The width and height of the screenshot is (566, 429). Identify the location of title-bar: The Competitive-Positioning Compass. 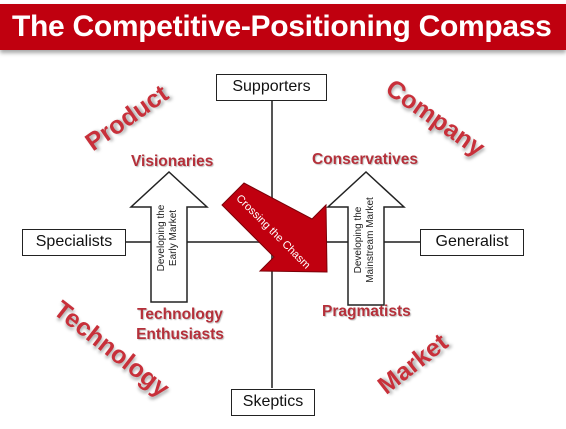
(283, 27).